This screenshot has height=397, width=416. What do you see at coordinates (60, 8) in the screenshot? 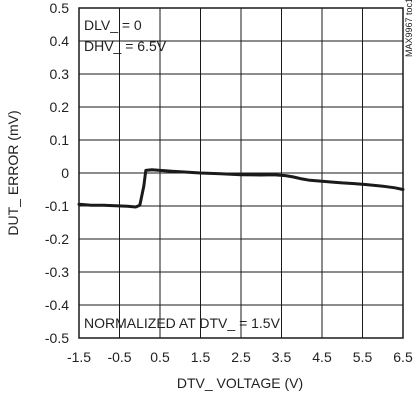
I see `y-tick-label: 0.5` at bounding box center [60, 8].